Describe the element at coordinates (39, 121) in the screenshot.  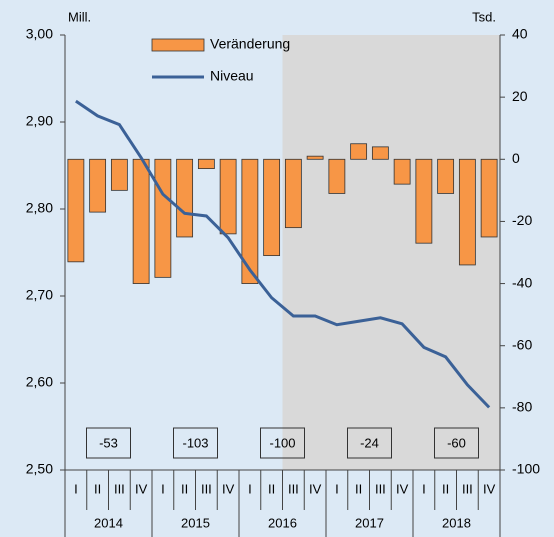
I see `y-tick-label: 2,90` at that location.